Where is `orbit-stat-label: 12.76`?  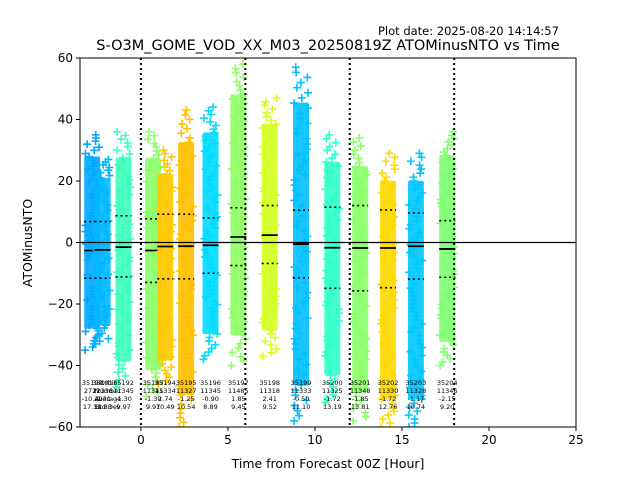
orbit-stat-label: 12.76 is located at coordinates (388, 407).